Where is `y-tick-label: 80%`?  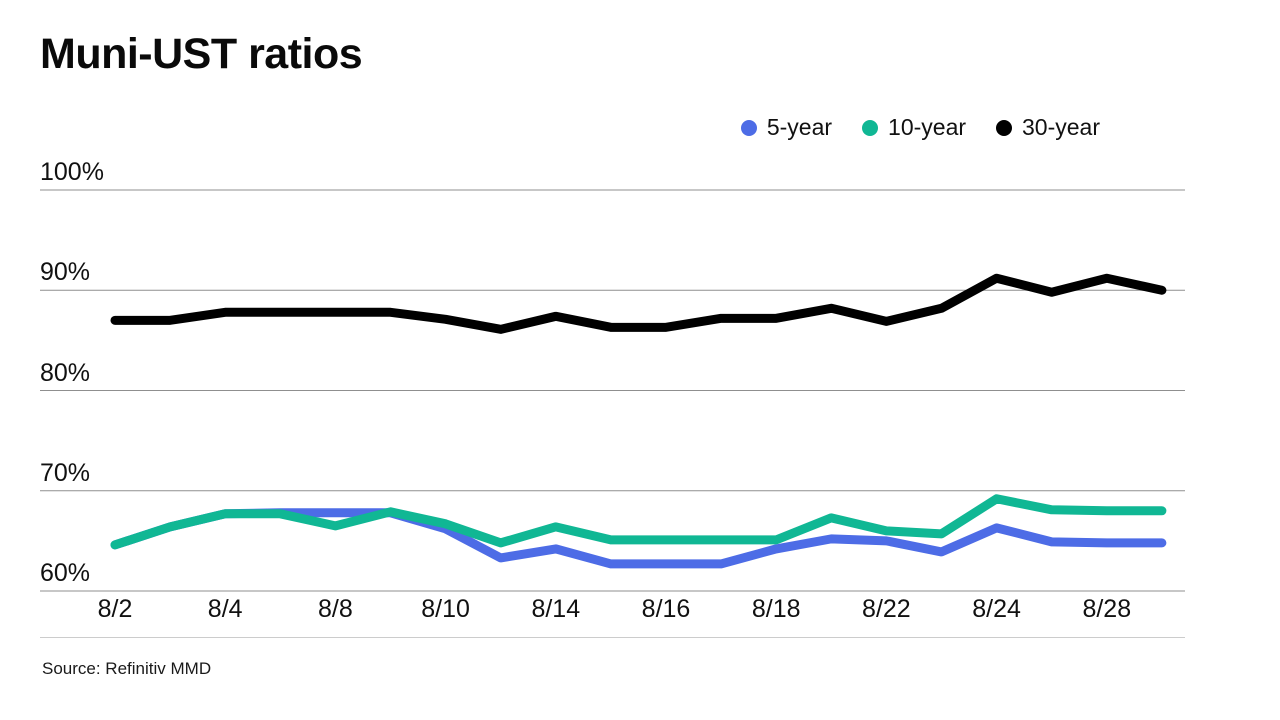 y-tick-label: 80% is located at coordinates (65, 372).